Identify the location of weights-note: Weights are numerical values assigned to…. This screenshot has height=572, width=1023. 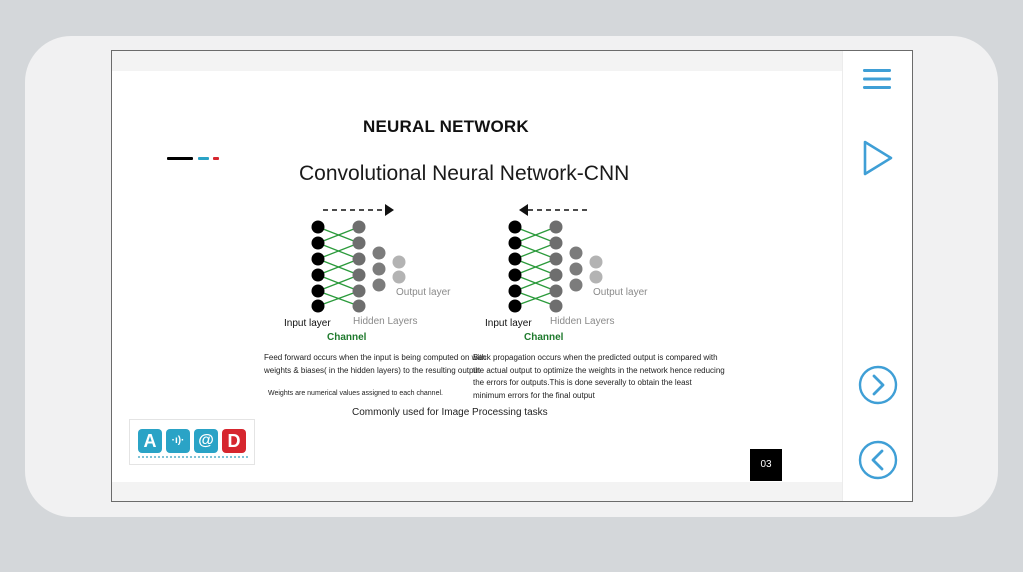
(355, 393).